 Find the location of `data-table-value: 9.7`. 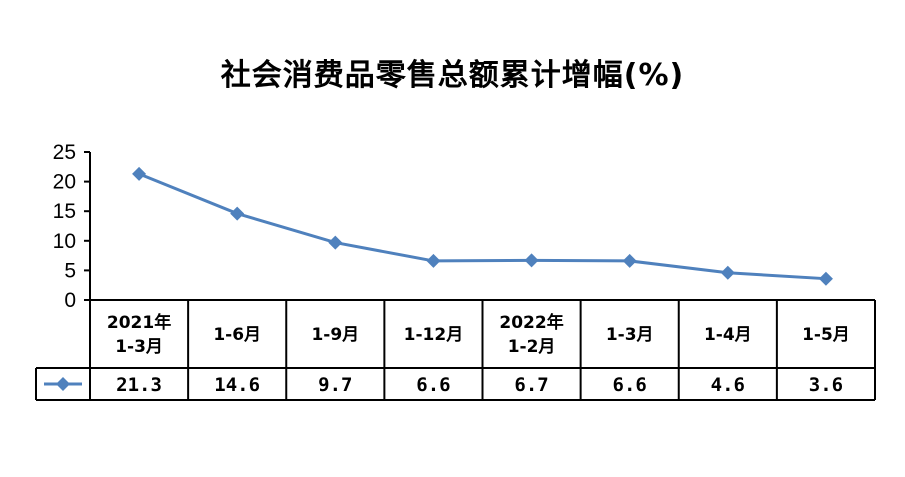

data-table-value: 9.7 is located at coordinates (335, 385).